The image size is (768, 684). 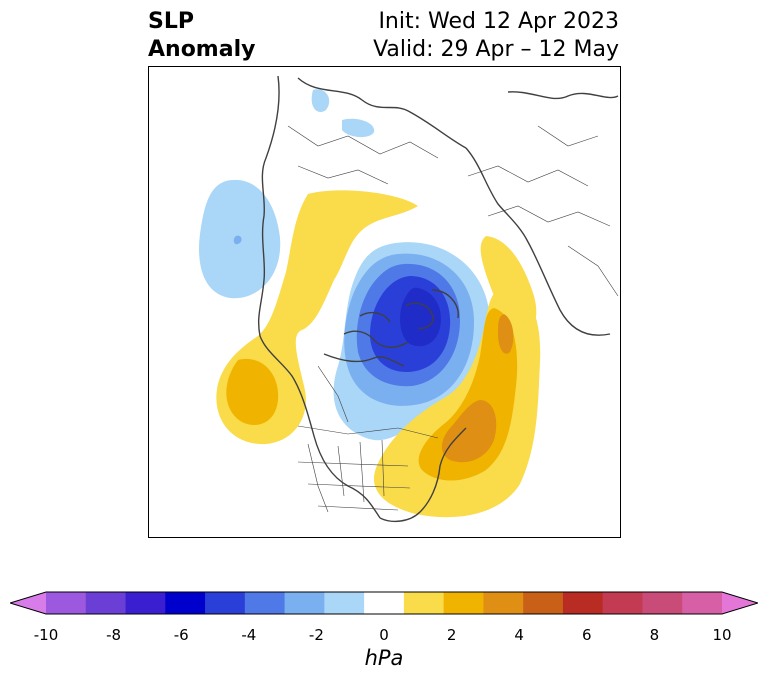 What do you see at coordinates (654, 635) in the screenshot?
I see `colorbar-tick-label: 8` at bounding box center [654, 635].